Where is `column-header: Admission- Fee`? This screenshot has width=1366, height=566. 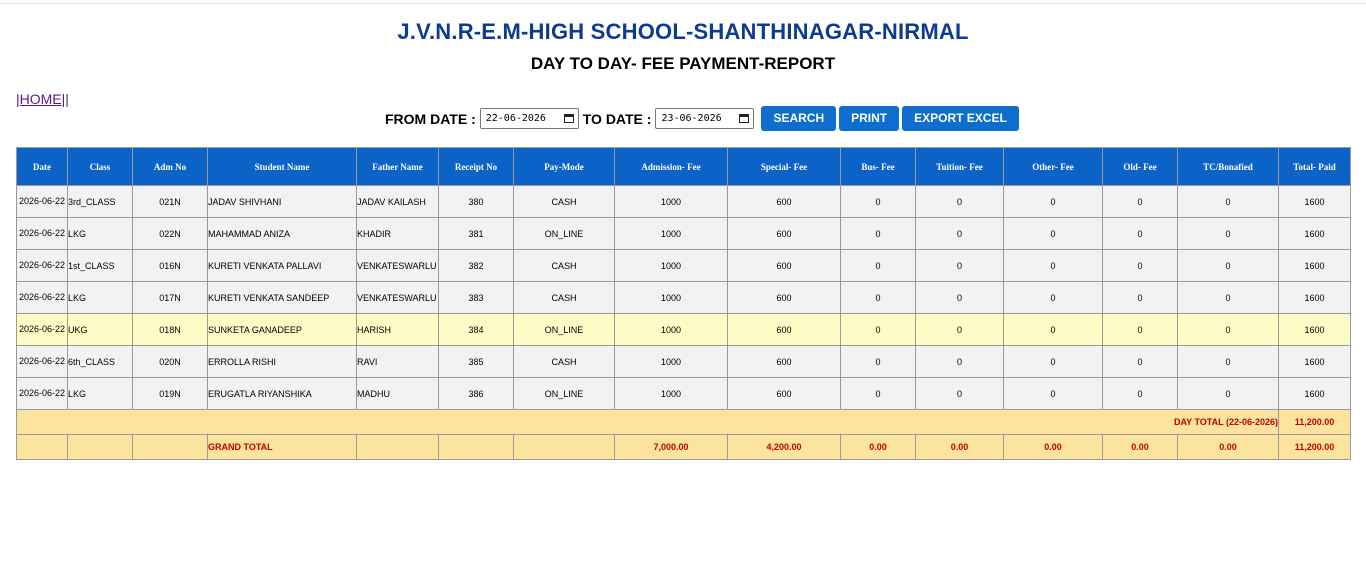
column-header: Admission- Fee is located at coordinates (671, 166).